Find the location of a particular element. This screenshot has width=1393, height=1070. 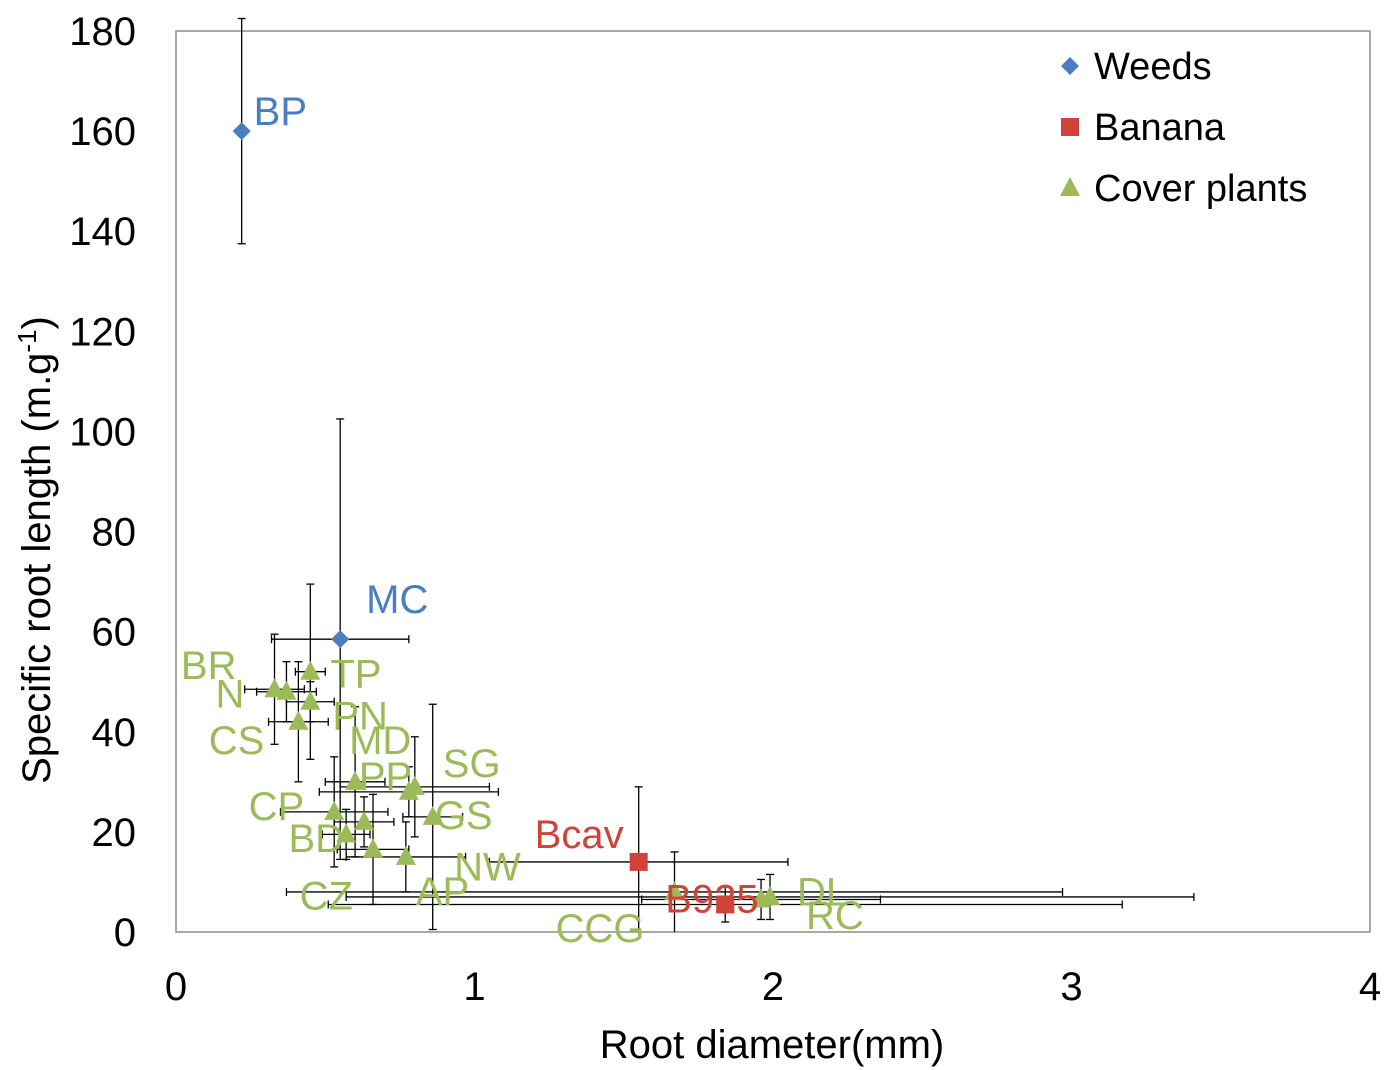

point-label: TP is located at coordinates (355, 675).